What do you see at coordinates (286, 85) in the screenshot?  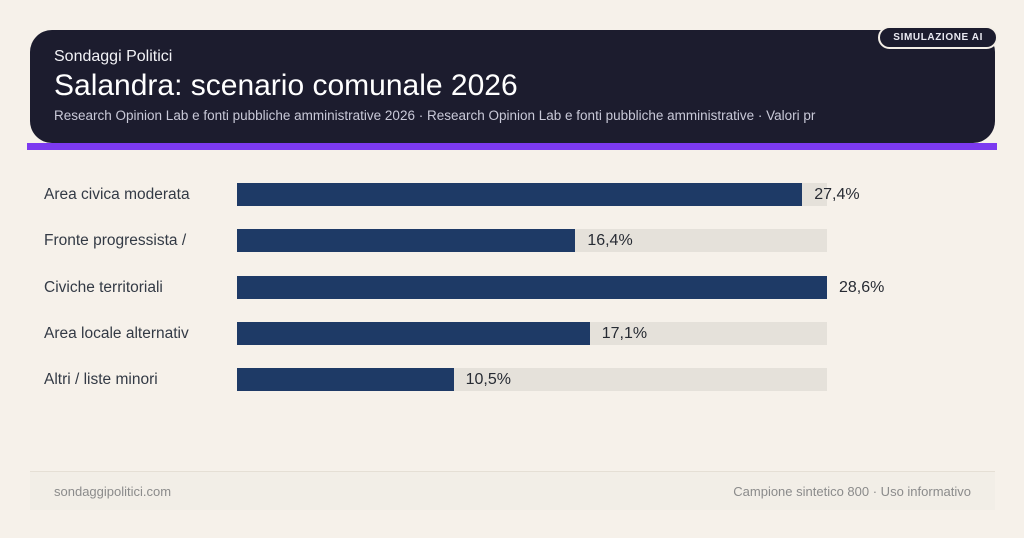 I see `page-title: Salandra: scenario comunale 2026` at bounding box center [286, 85].